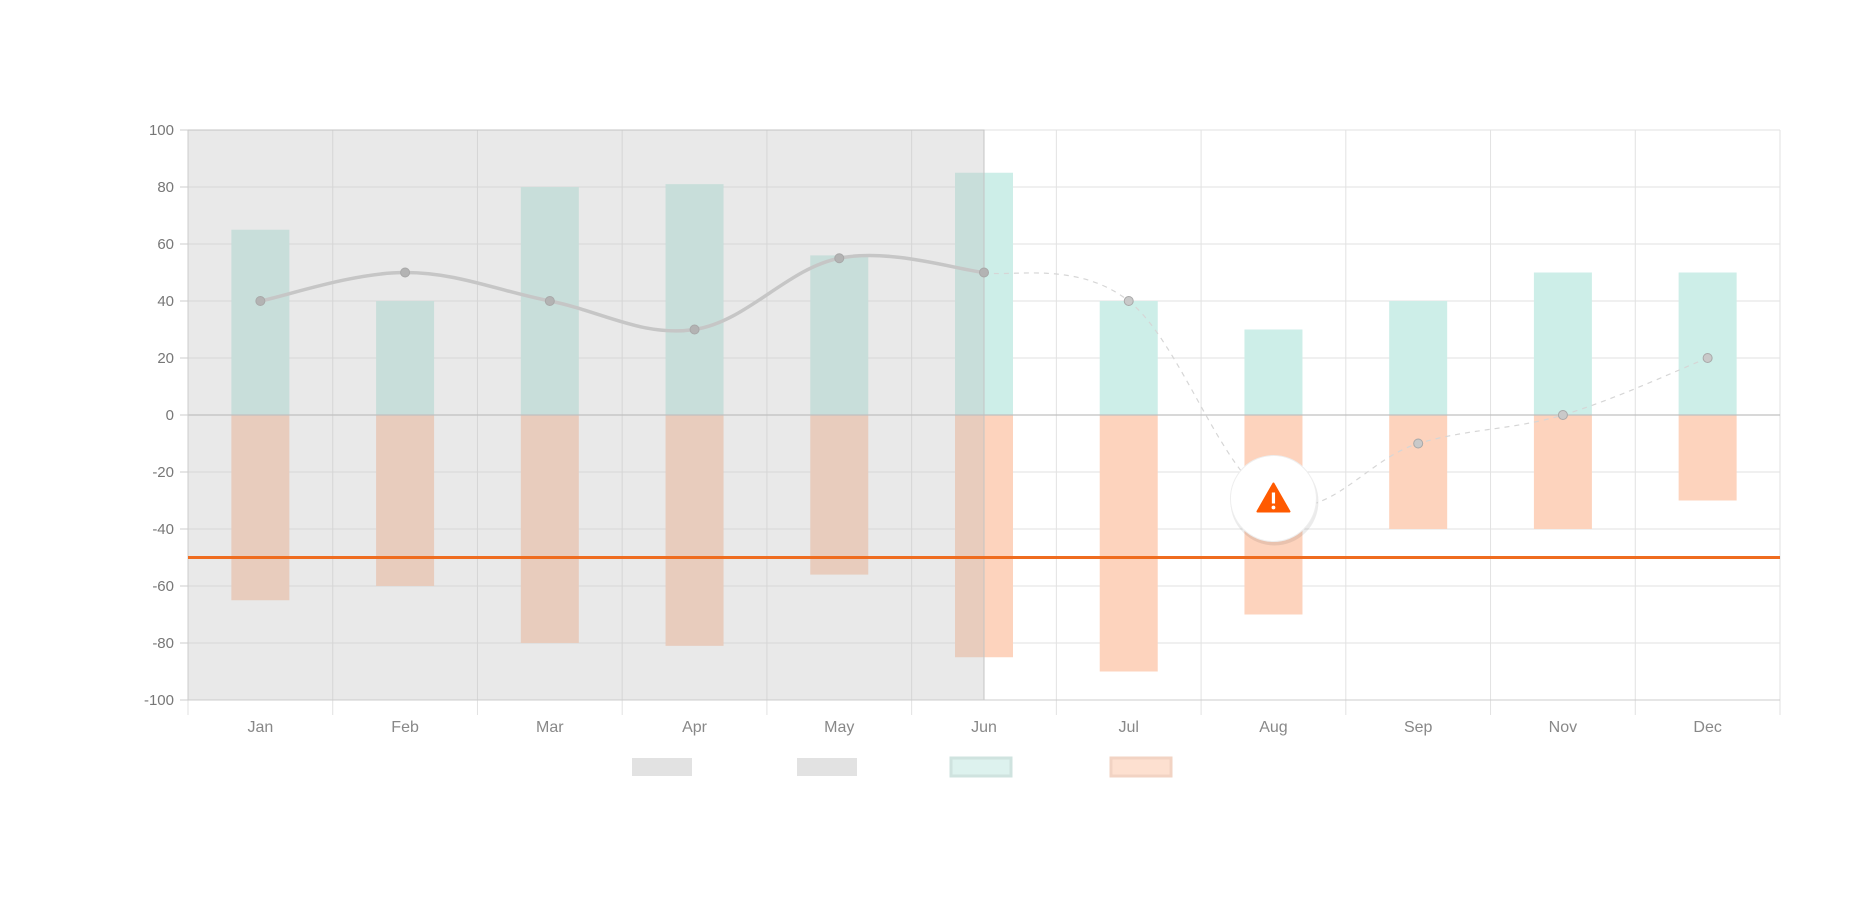 This screenshot has height=898, width=1853. Describe the element at coordinates (984, 727) in the screenshot. I see `x-tick-label: Jun` at that location.